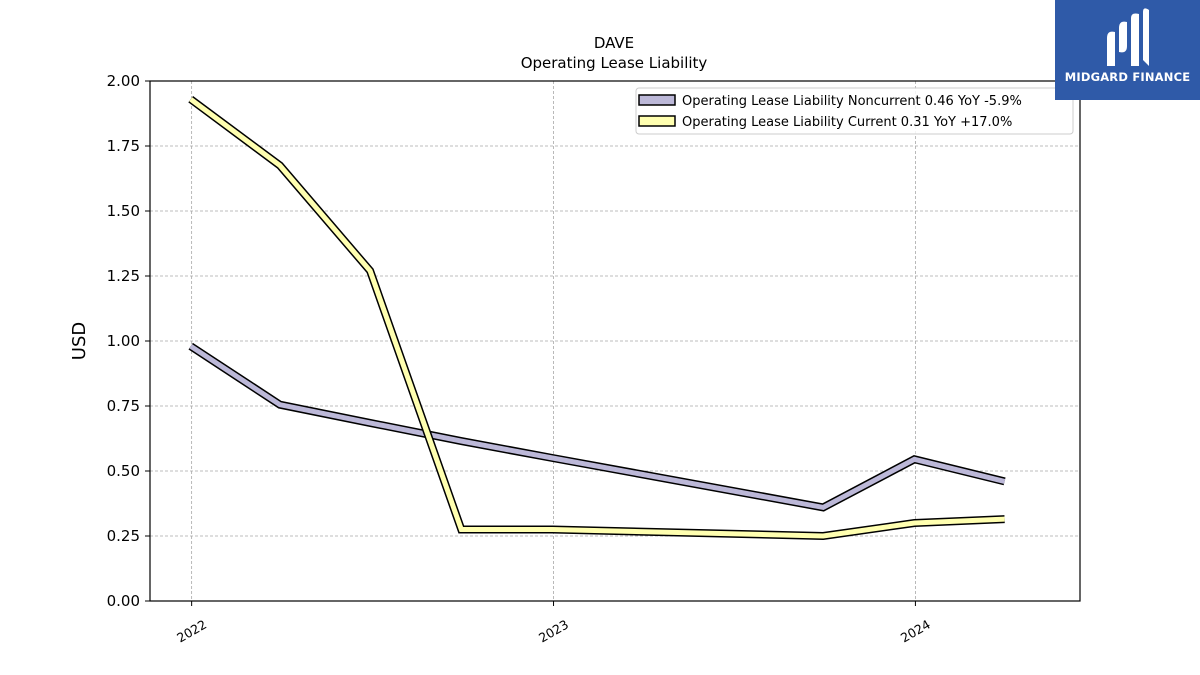  What do you see at coordinates (915, 631) in the screenshot?
I see `x-tick-label: 2024` at bounding box center [915, 631].